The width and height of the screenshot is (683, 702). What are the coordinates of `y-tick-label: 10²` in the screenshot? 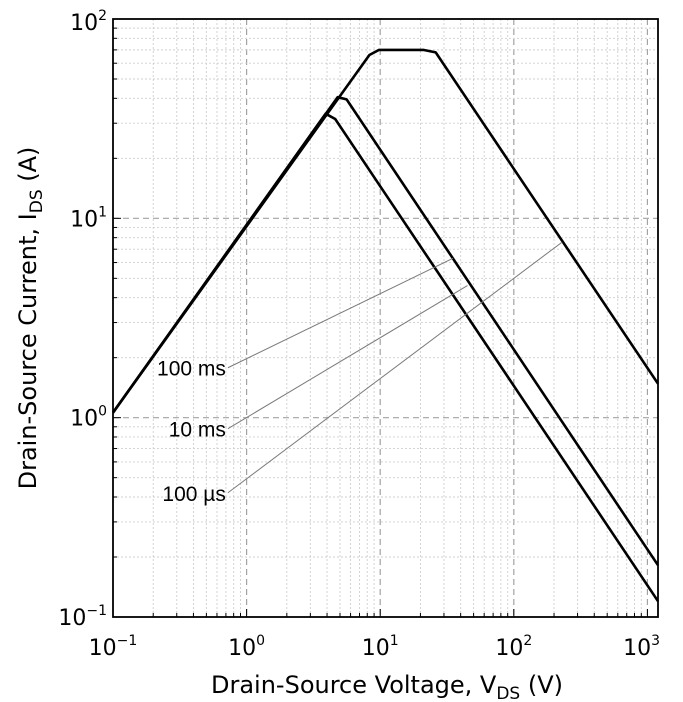 It's located at (88, 22).